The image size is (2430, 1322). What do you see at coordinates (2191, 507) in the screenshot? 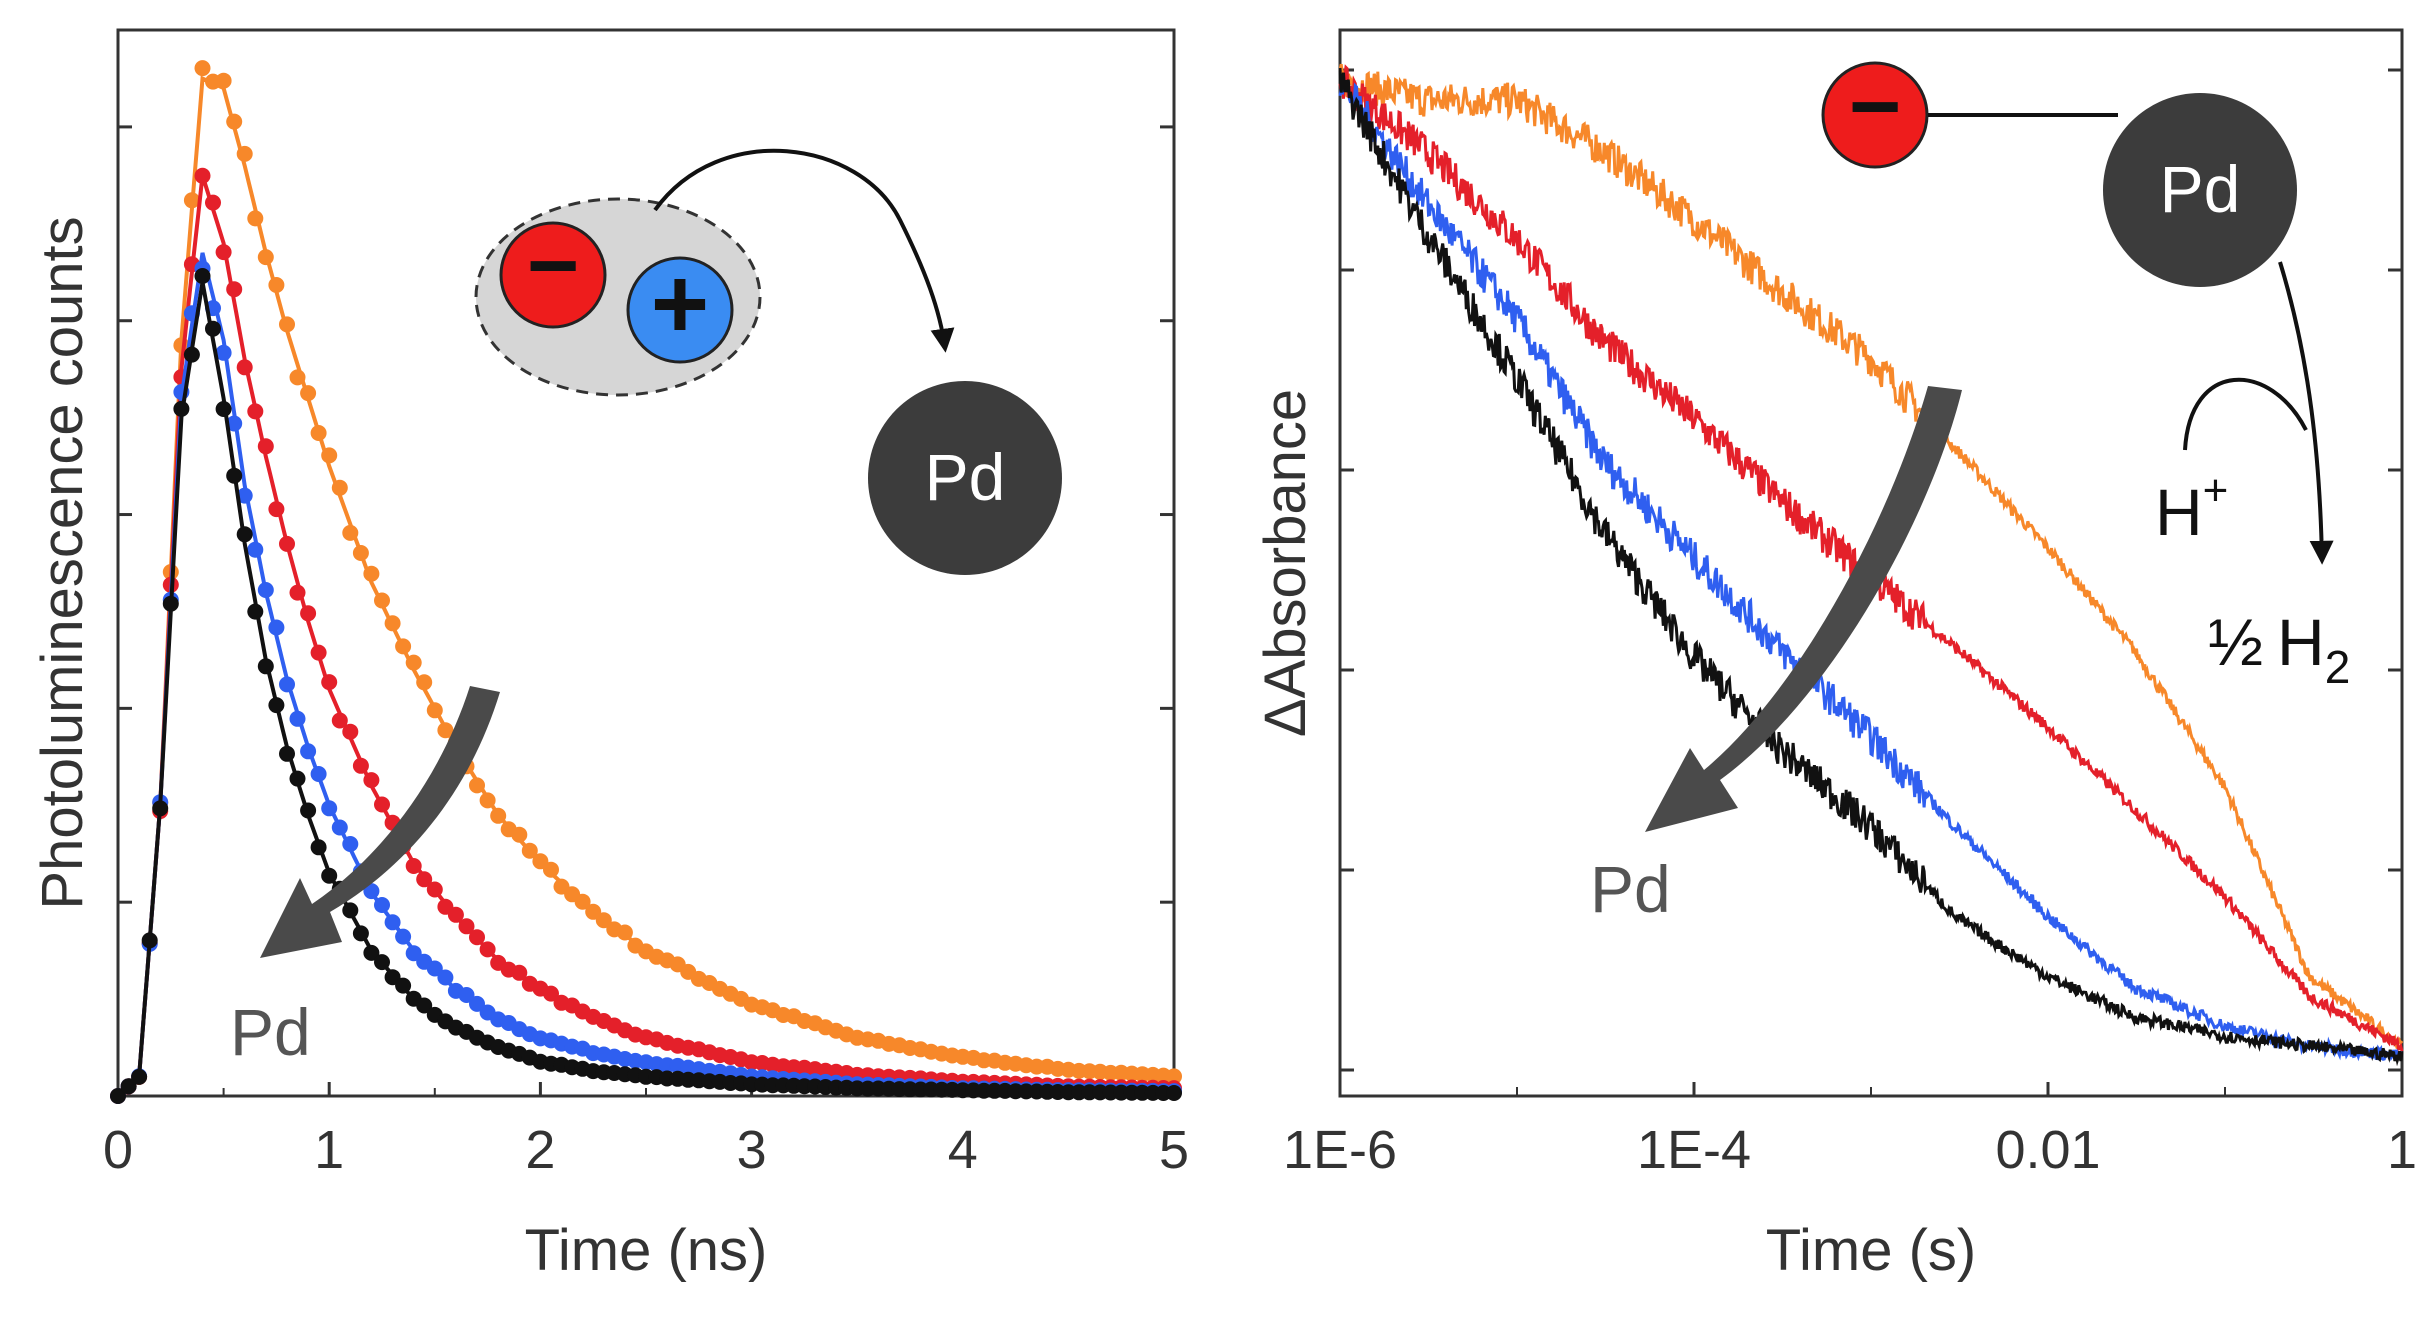
I see `proton-label: H+` at bounding box center [2191, 507].